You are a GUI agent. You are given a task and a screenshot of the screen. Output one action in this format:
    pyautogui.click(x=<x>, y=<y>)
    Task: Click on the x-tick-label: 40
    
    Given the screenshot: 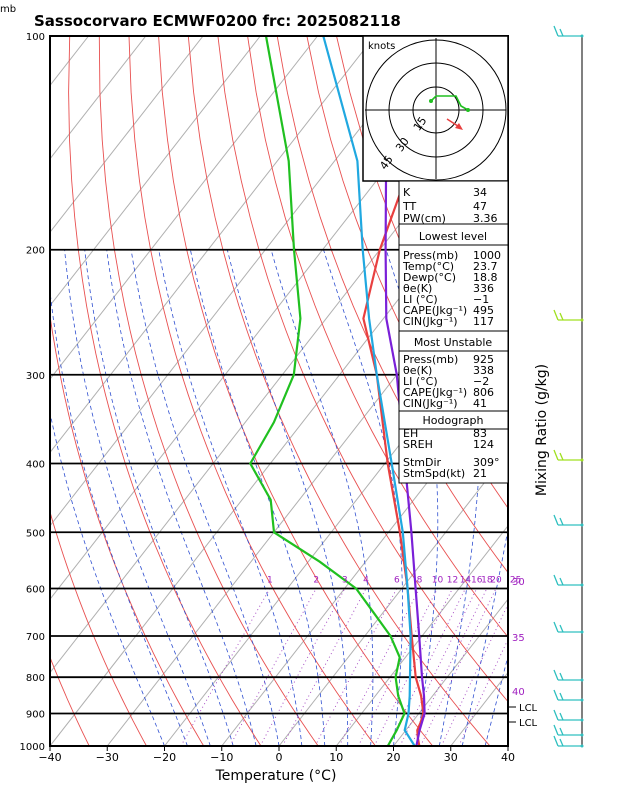 What is the action you would take?
    pyautogui.click(x=508, y=757)
    